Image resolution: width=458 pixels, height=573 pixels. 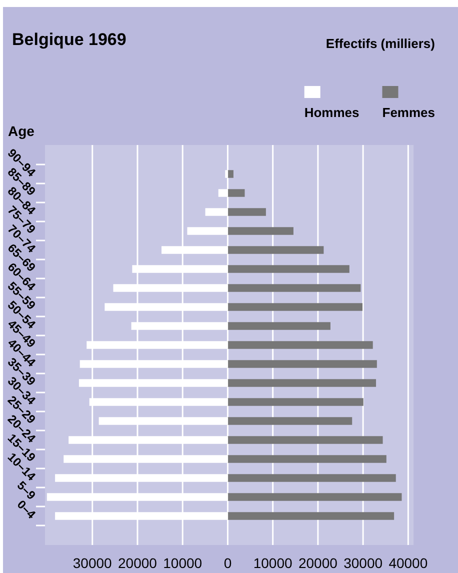 I want to click on legend-label: Femmes, so click(x=408, y=112).